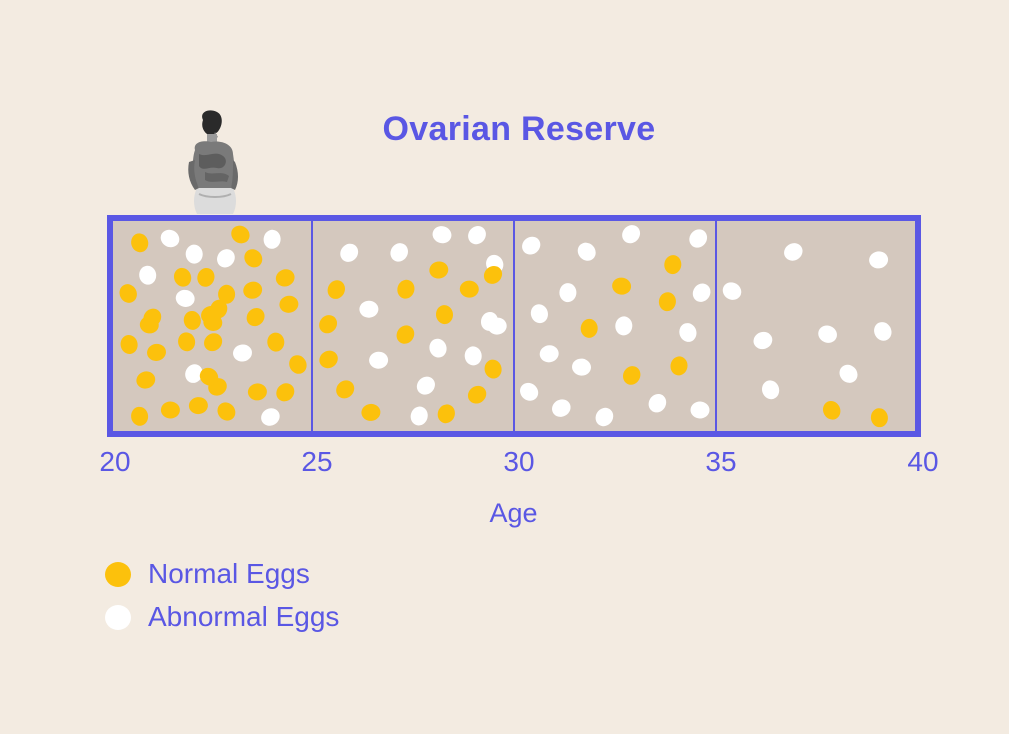 The height and width of the screenshot is (734, 1009). What do you see at coordinates (922, 461) in the screenshot?
I see `x-tick-label: 40` at bounding box center [922, 461].